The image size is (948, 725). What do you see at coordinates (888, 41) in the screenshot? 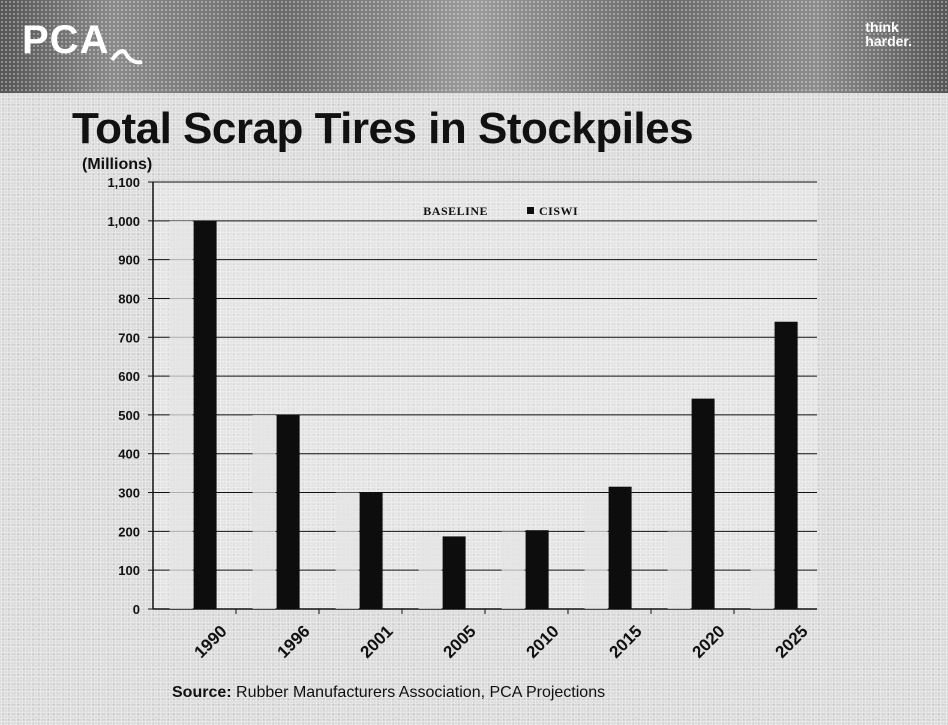
I see `tagline-line2: harder.` at bounding box center [888, 41].